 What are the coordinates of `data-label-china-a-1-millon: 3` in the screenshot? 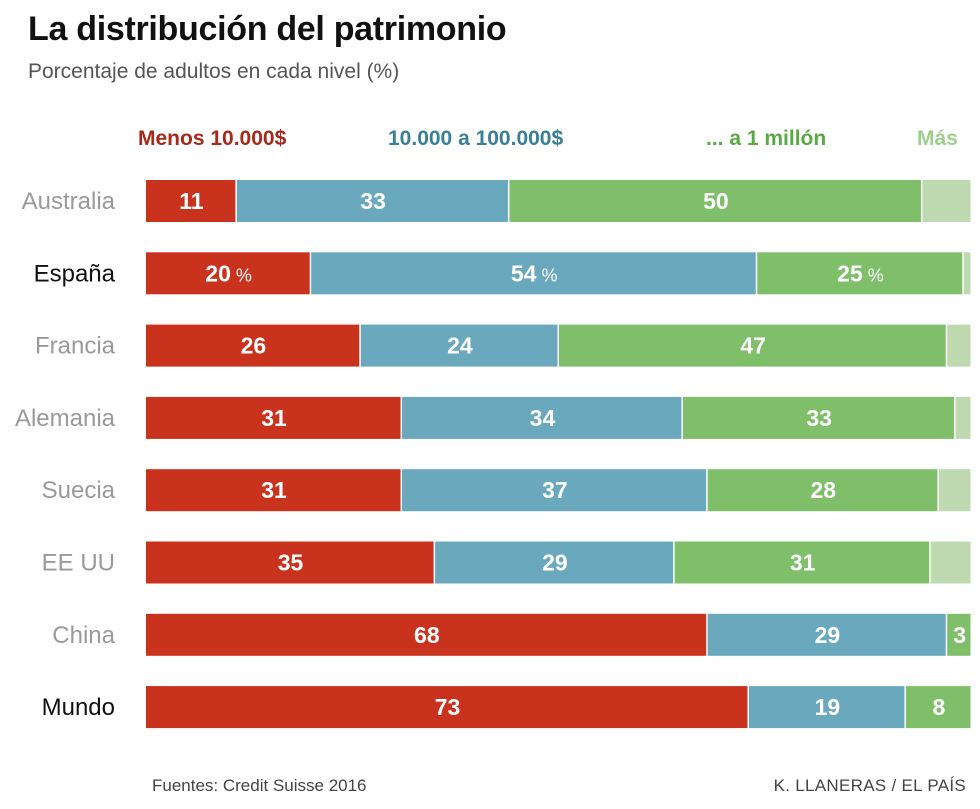 It's located at (959, 635).